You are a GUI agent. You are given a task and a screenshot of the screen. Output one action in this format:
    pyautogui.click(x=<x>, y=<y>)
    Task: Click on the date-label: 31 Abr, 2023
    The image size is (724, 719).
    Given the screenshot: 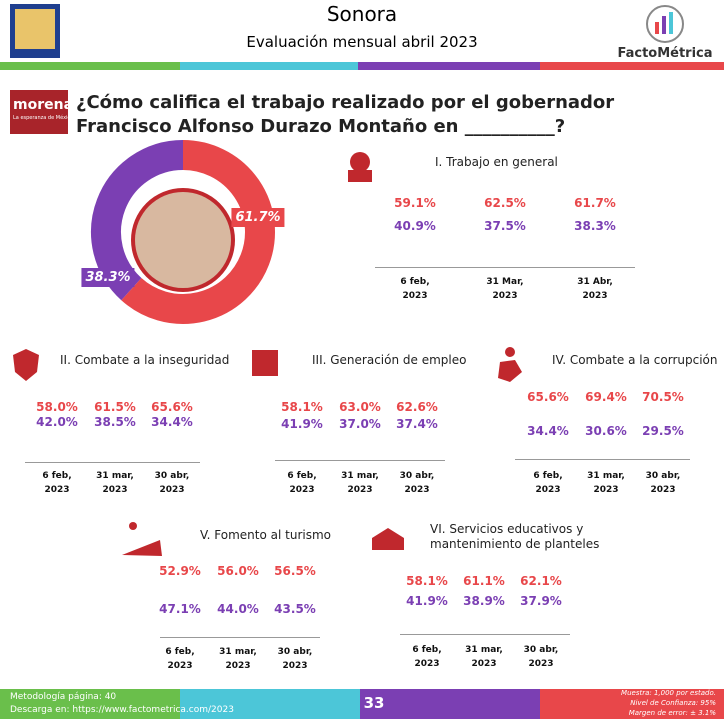 What is the action you would take?
    pyautogui.click(x=595, y=289)
    